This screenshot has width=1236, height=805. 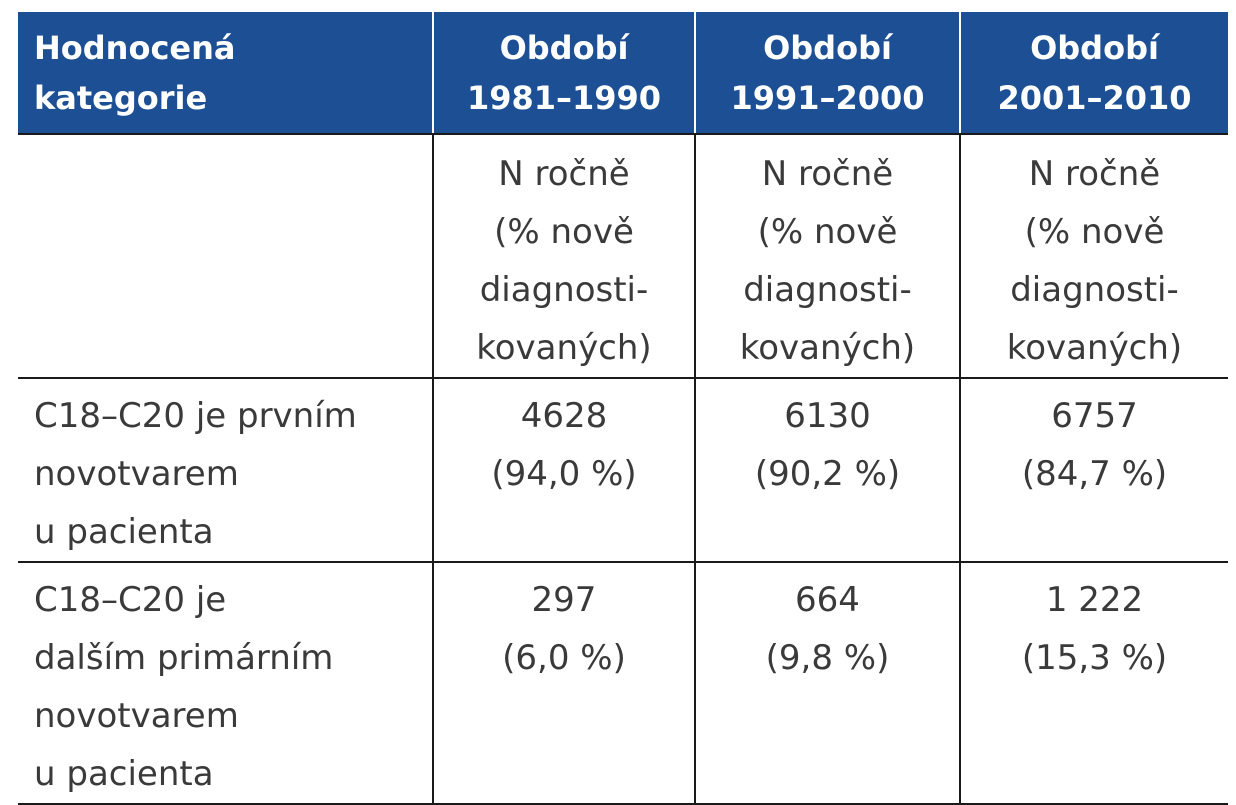 What do you see at coordinates (827, 256) in the screenshot?
I see `unit-cell-1991-2000: N ročně (% nově diagnosti- kovaných)` at bounding box center [827, 256].